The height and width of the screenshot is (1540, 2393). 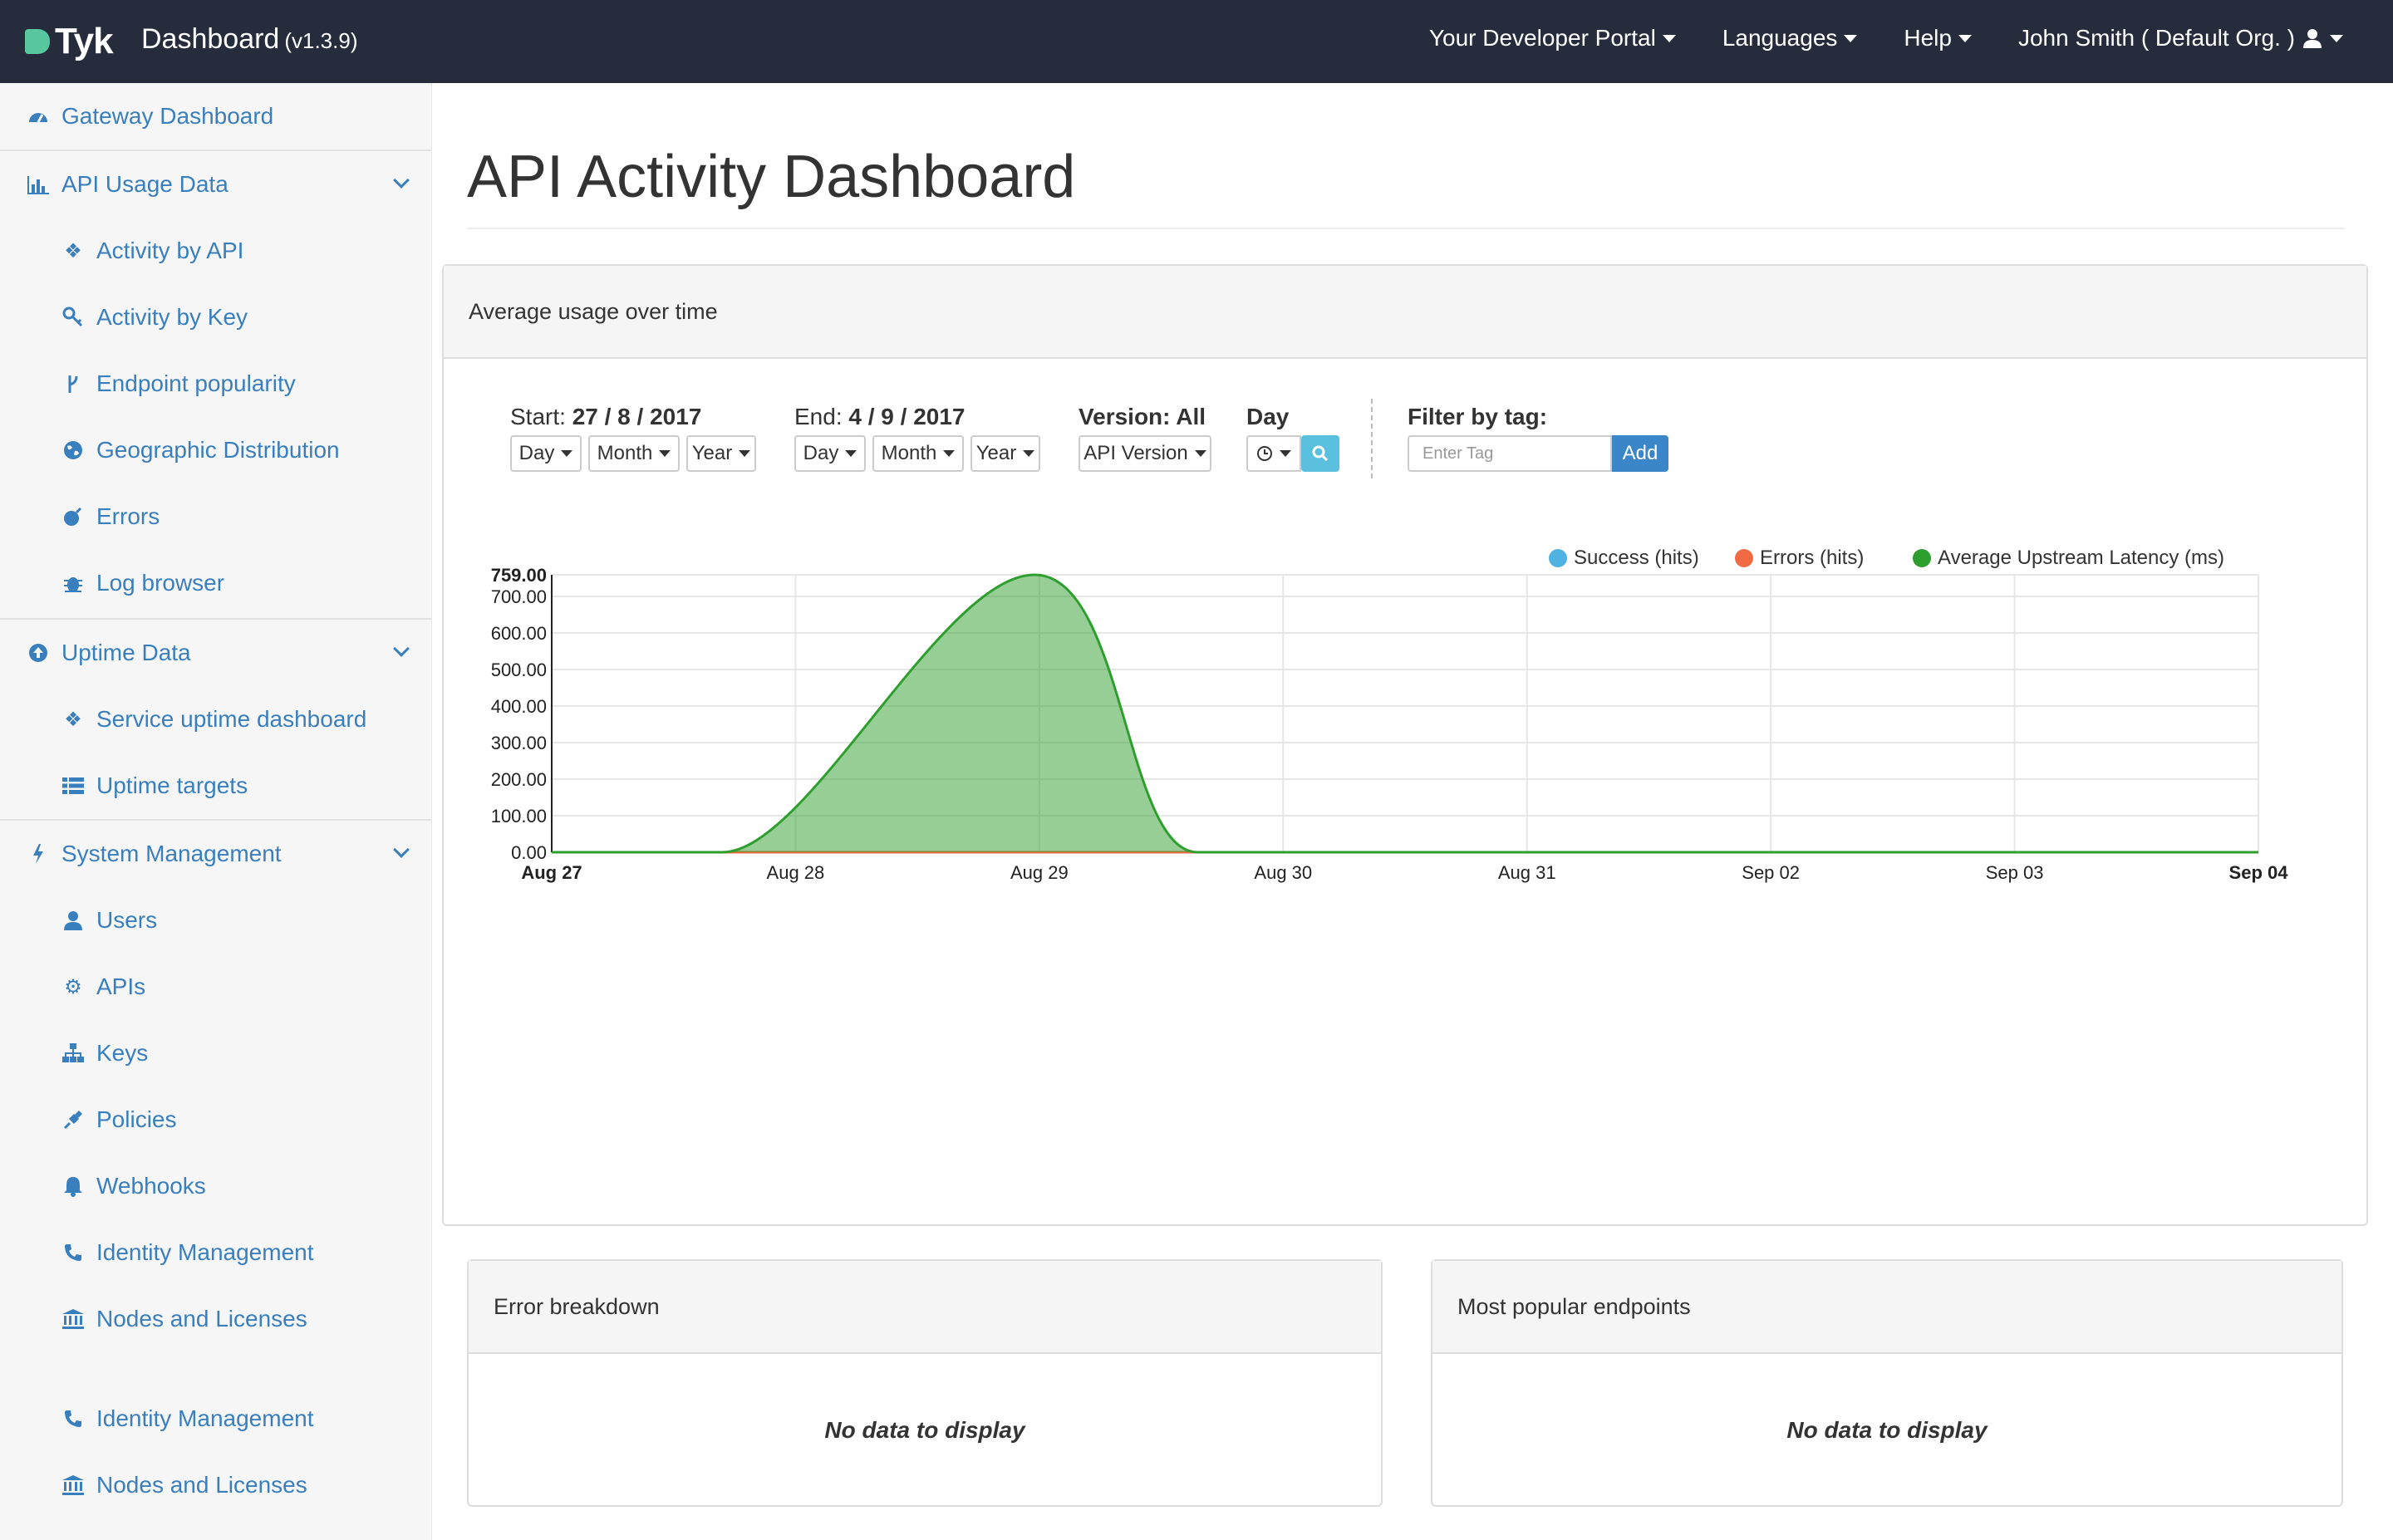 I want to click on sidebar-item-log-browser: Log browser, so click(x=216, y=583).